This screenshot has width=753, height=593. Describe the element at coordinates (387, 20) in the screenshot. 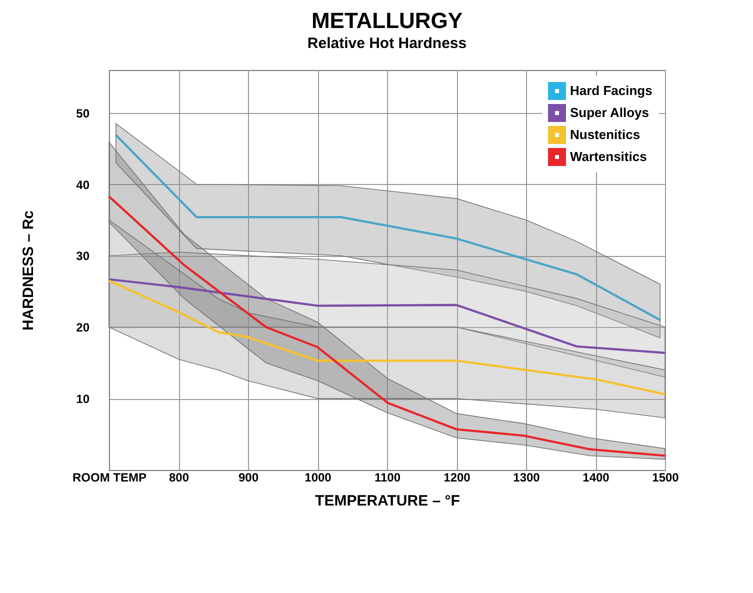

I see `chart-title: METALLURGY` at that location.